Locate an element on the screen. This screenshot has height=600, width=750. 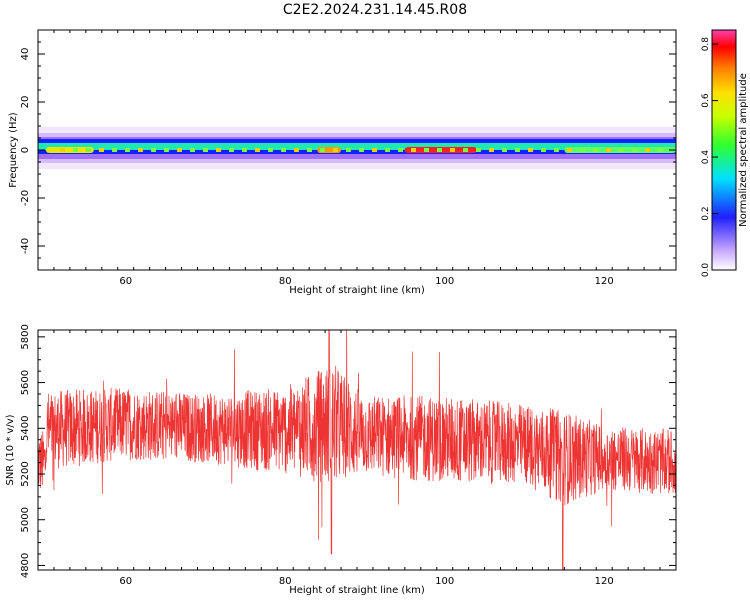
spectral-peak is located at coordinates (69, 150).